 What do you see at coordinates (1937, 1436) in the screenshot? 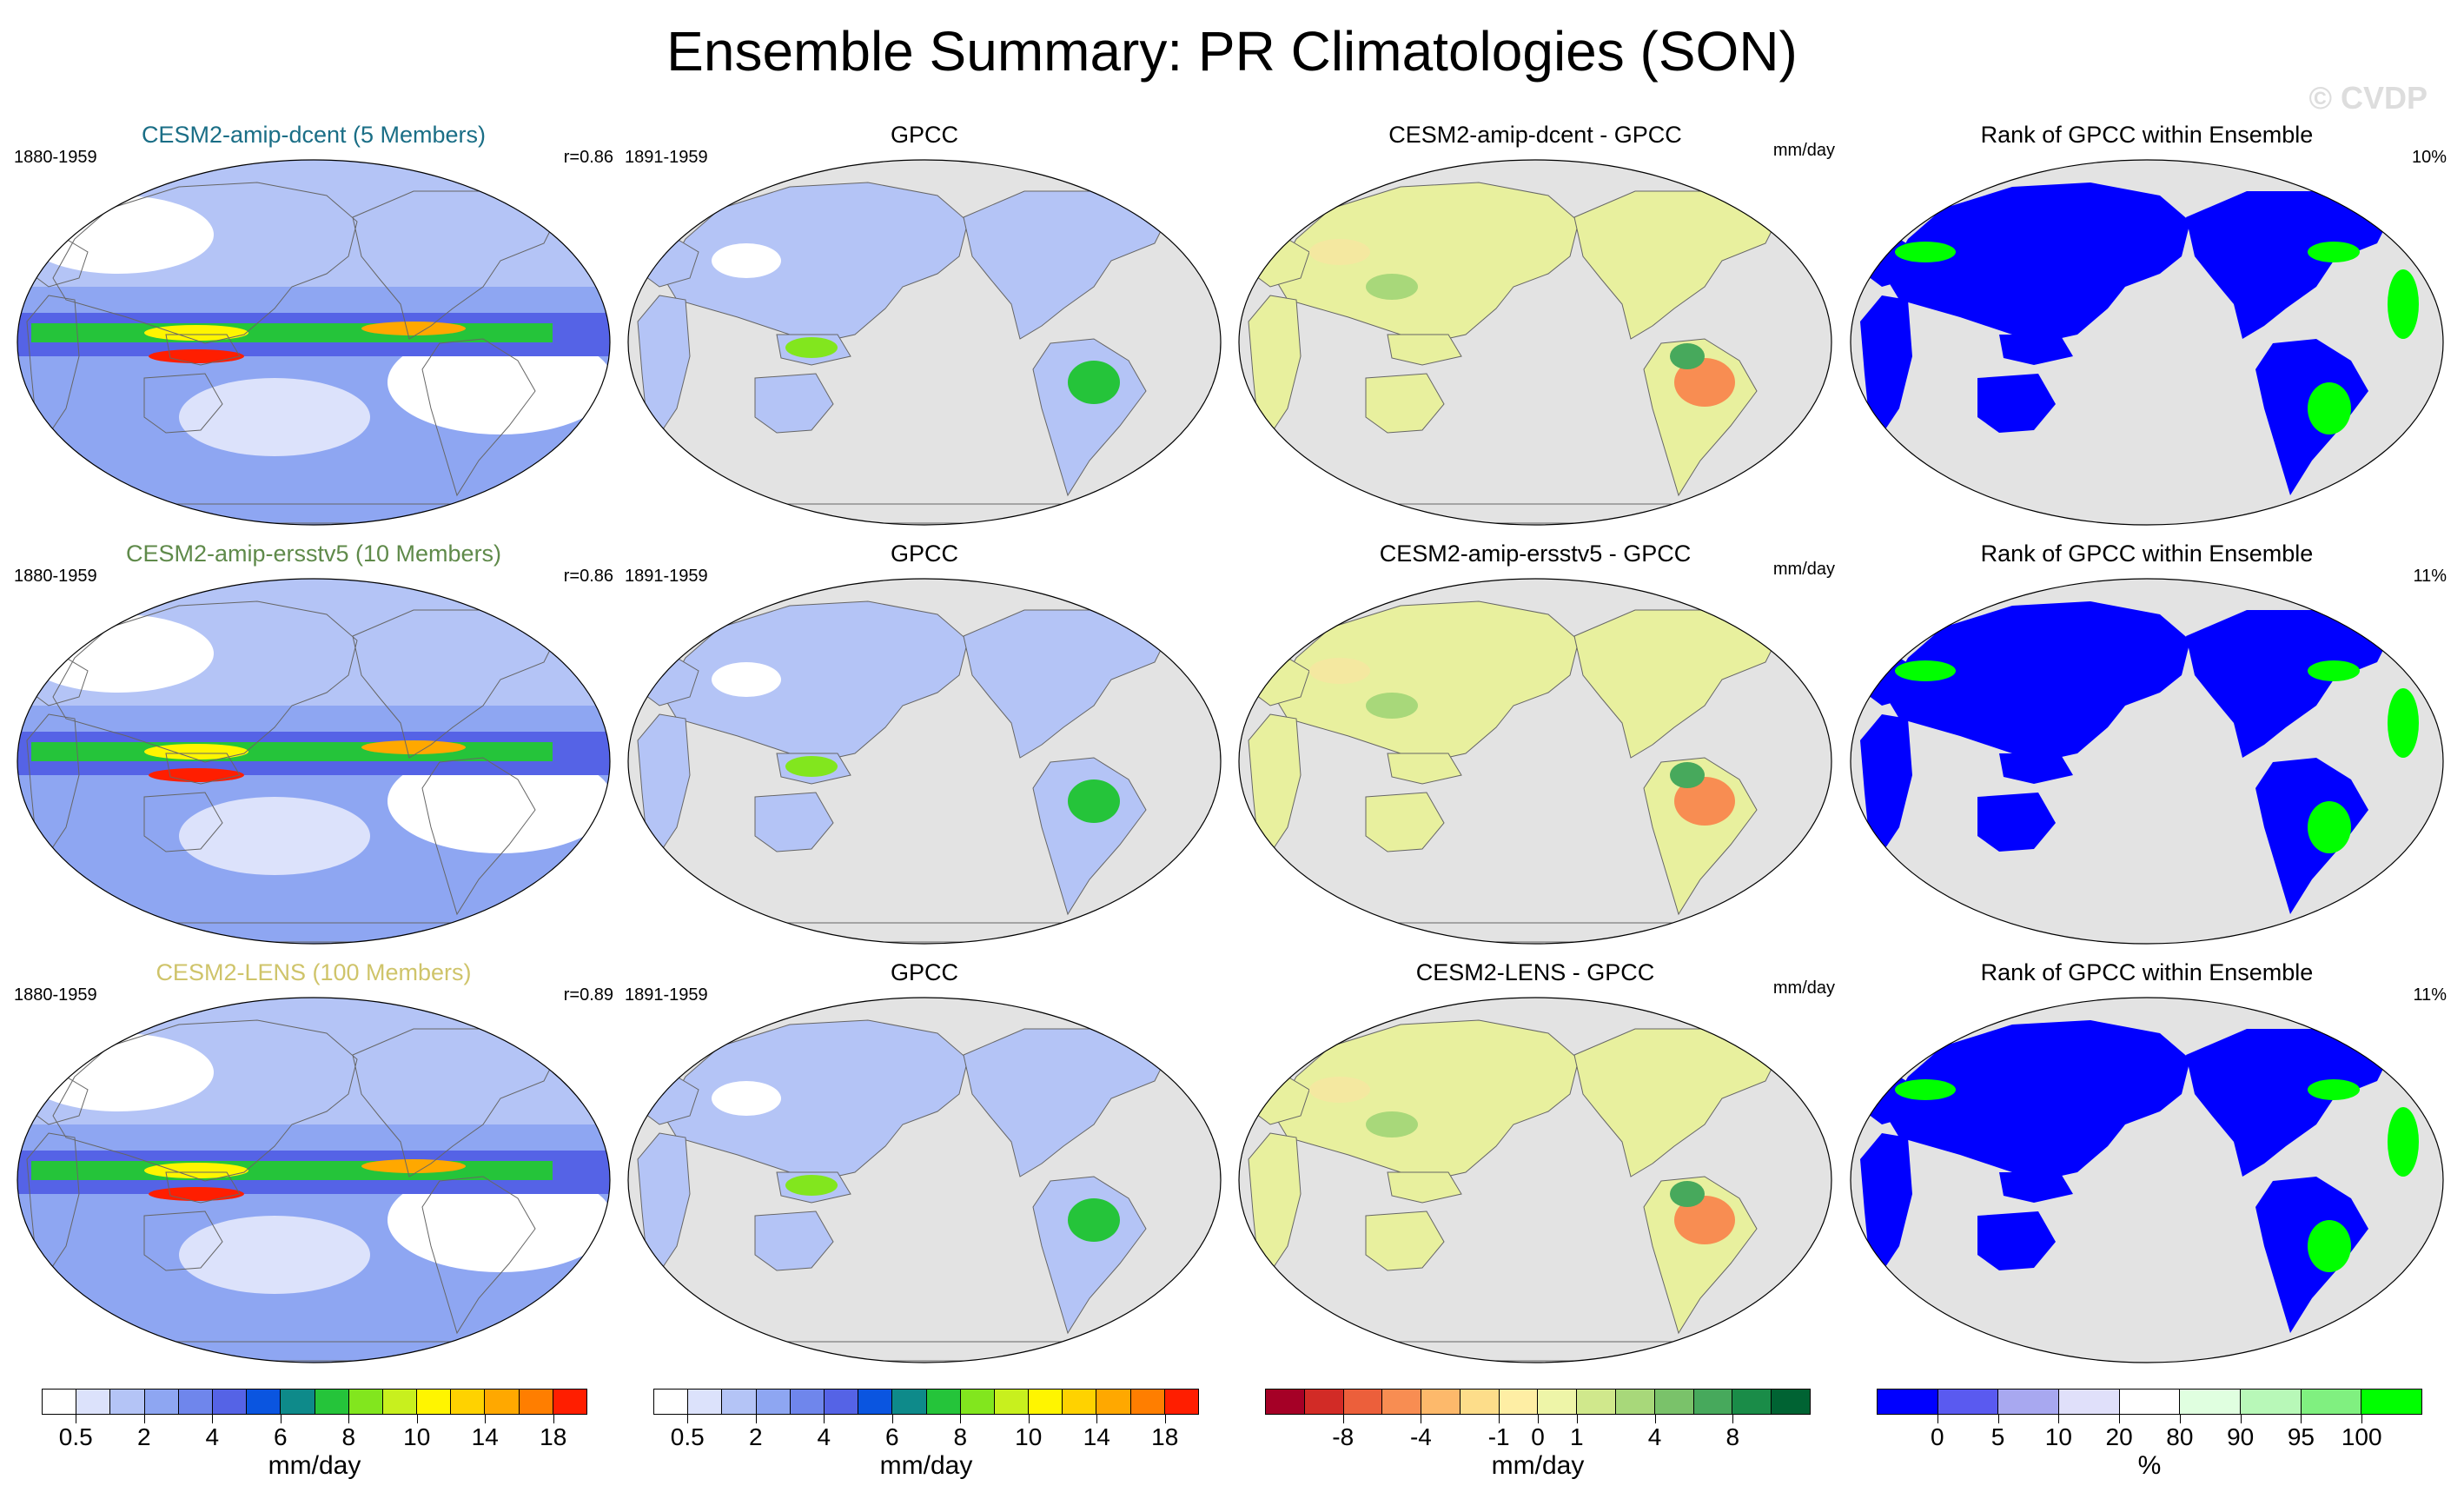
I see `colorbar-tick-label: 0` at bounding box center [1937, 1436].